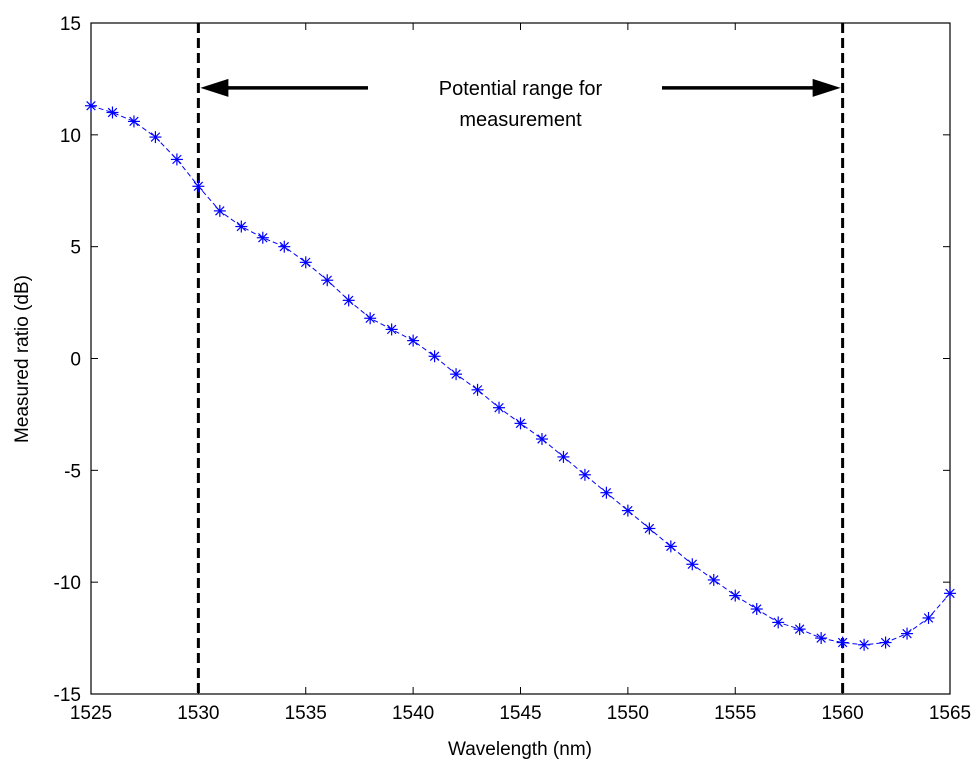  What do you see at coordinates (75, 248) in the screenshot?
I see `y-tick-label: 5` at bounding box center [75, 248].